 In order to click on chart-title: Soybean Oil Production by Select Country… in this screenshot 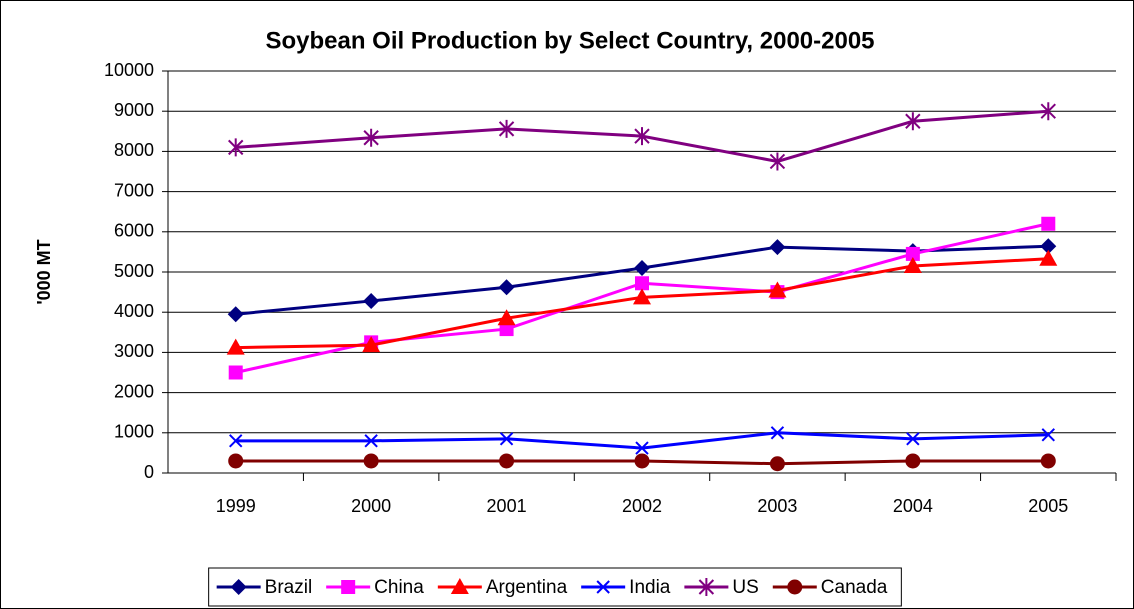, I will do `click(569, 40)`.